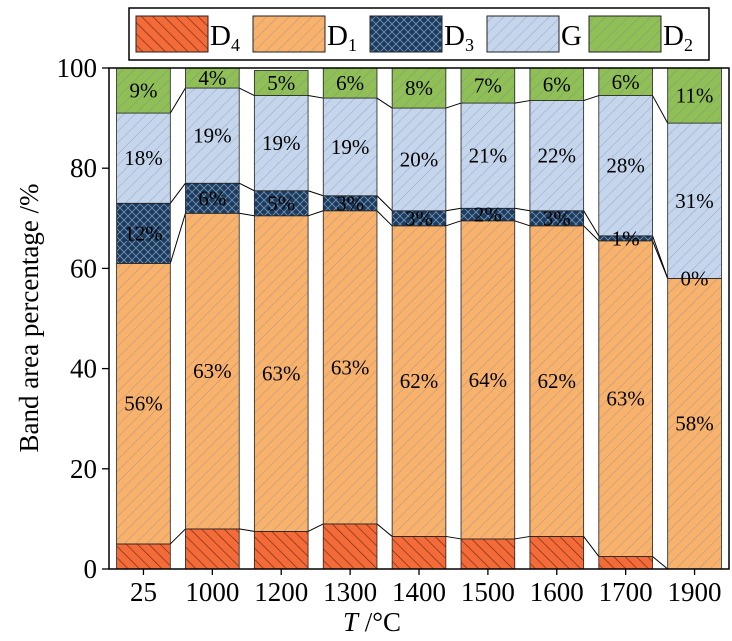  Describe the element at coordinates (557, 84) in the screenshot. I see `segment-label: 6%` at that location.